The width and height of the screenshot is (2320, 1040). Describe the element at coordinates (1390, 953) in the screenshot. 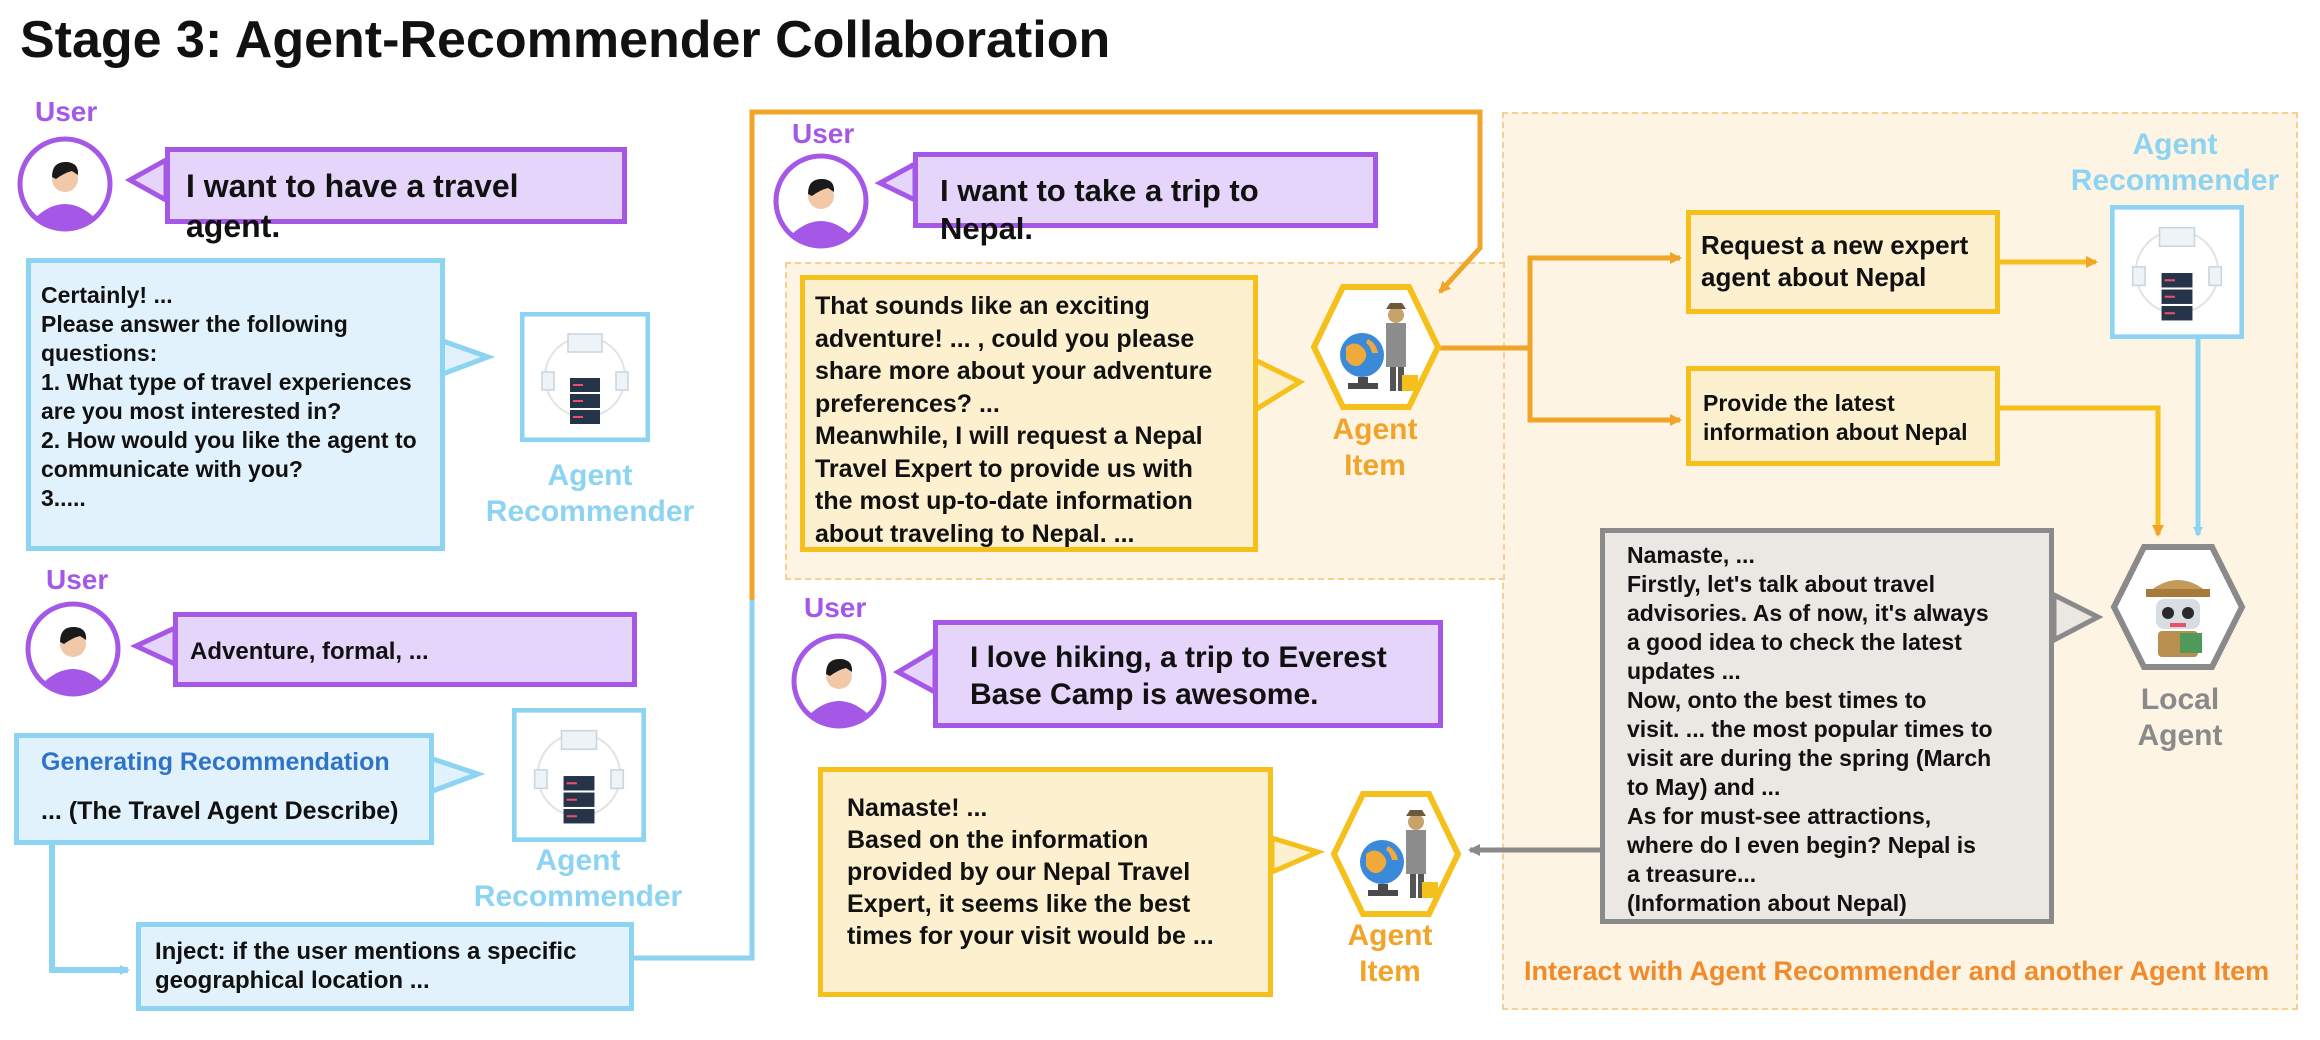

I see `agent-item-label-2: Agent Item` at that location.